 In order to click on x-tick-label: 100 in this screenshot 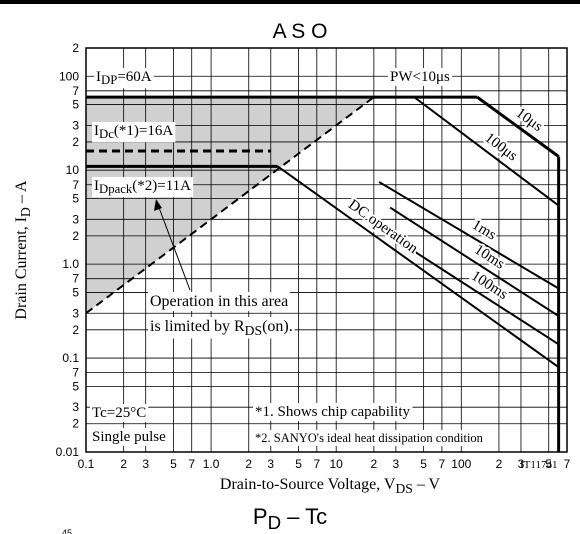, I will do `click(461, 464)`.